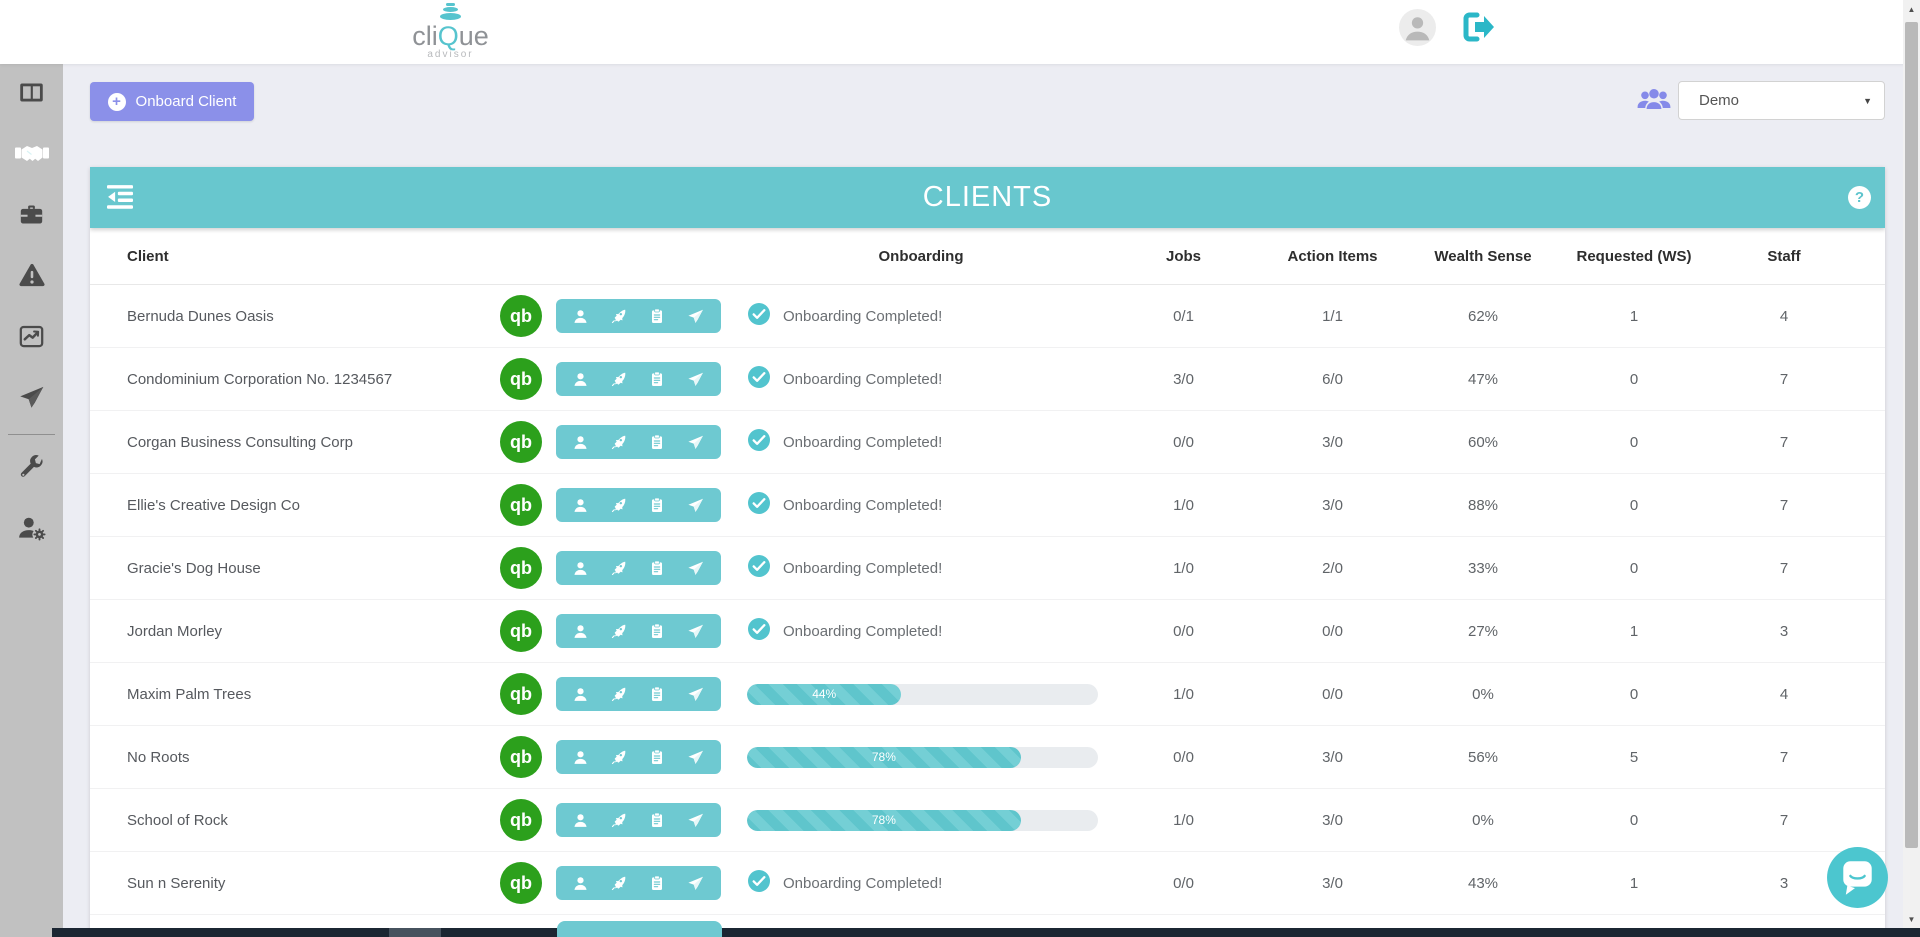  What do you see at coordinates (1183, 757) in the screenshot?
I see `jobs-cell: 0/0` at bounding box center [1183, 757].